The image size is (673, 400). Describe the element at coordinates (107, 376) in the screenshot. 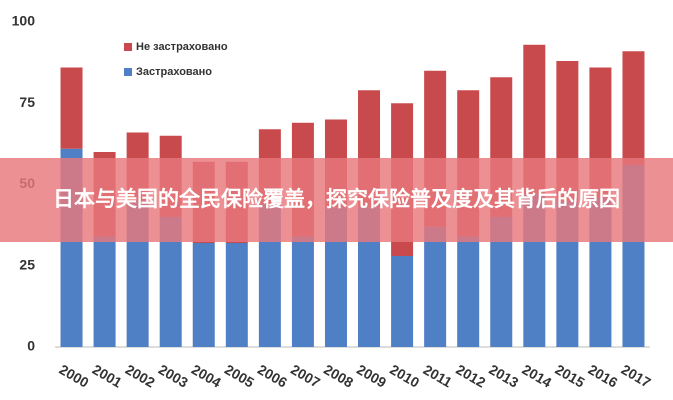

I see `x-tick-label: 2001` at that location.